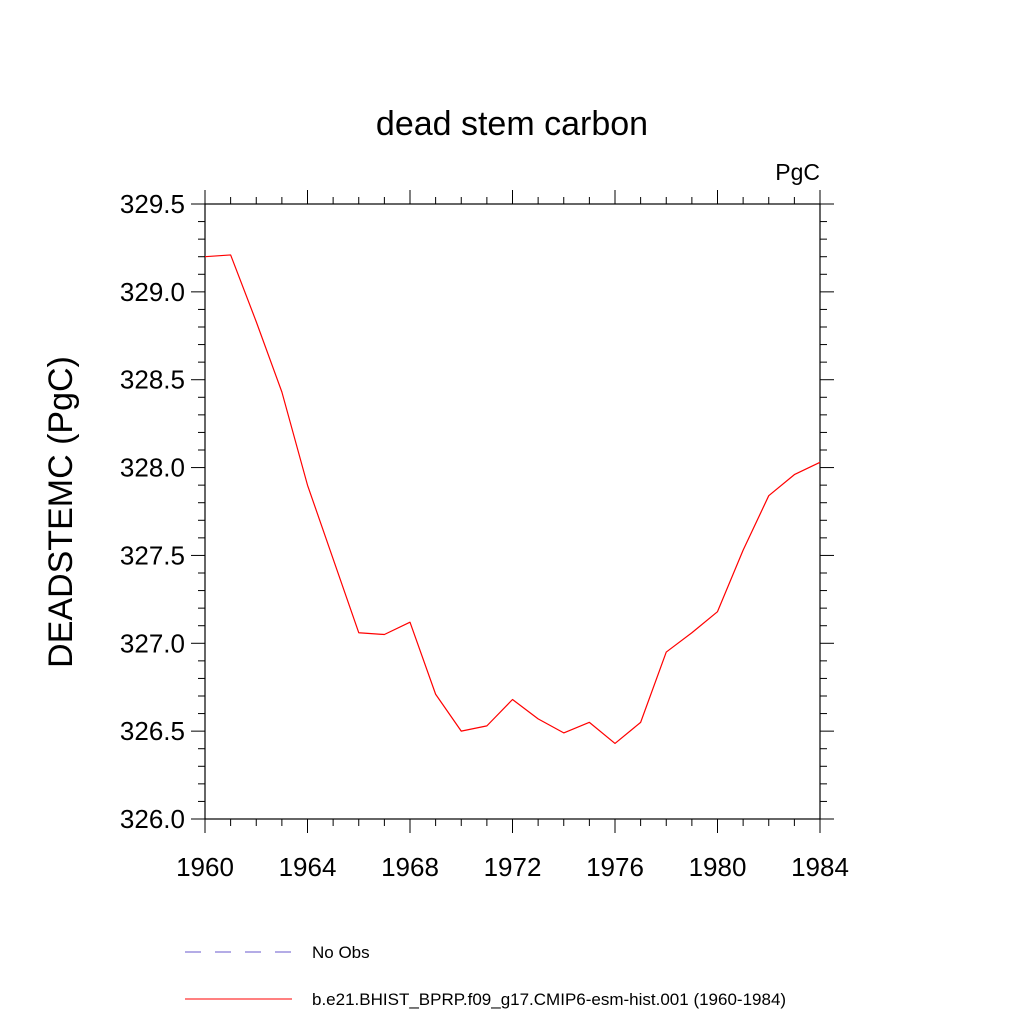  What do you see at coordinates (152, 292) in the screenshot?
I see `y-tick-label: 329.0` at bounding box center [152, 292].